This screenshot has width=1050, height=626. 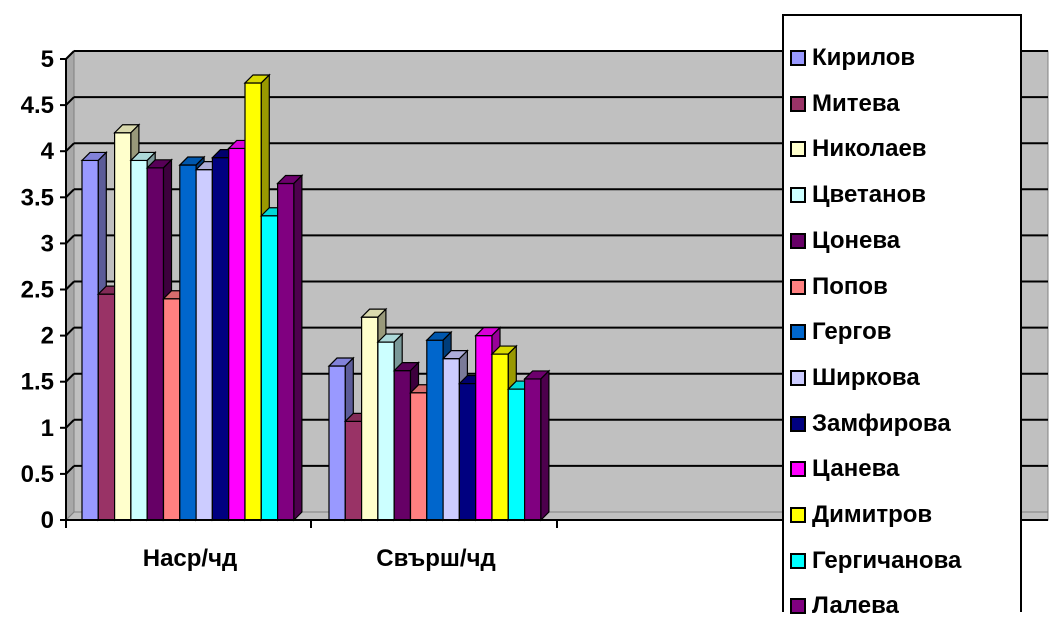 What do you see at coordinates (856, 469) in the screenshot?
I see `legend-label: Цанева` at bounding box center [856, 469].